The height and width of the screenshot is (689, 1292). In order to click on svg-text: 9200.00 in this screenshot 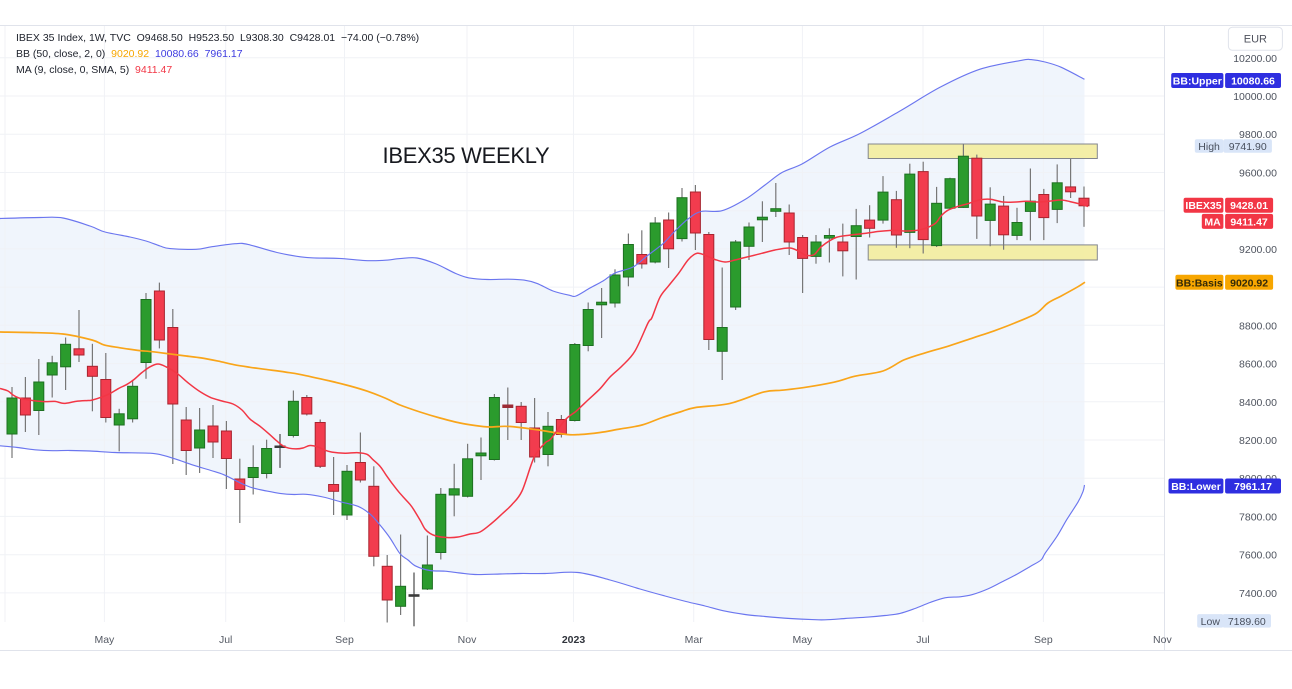, I will do `click(1258, 250)`.